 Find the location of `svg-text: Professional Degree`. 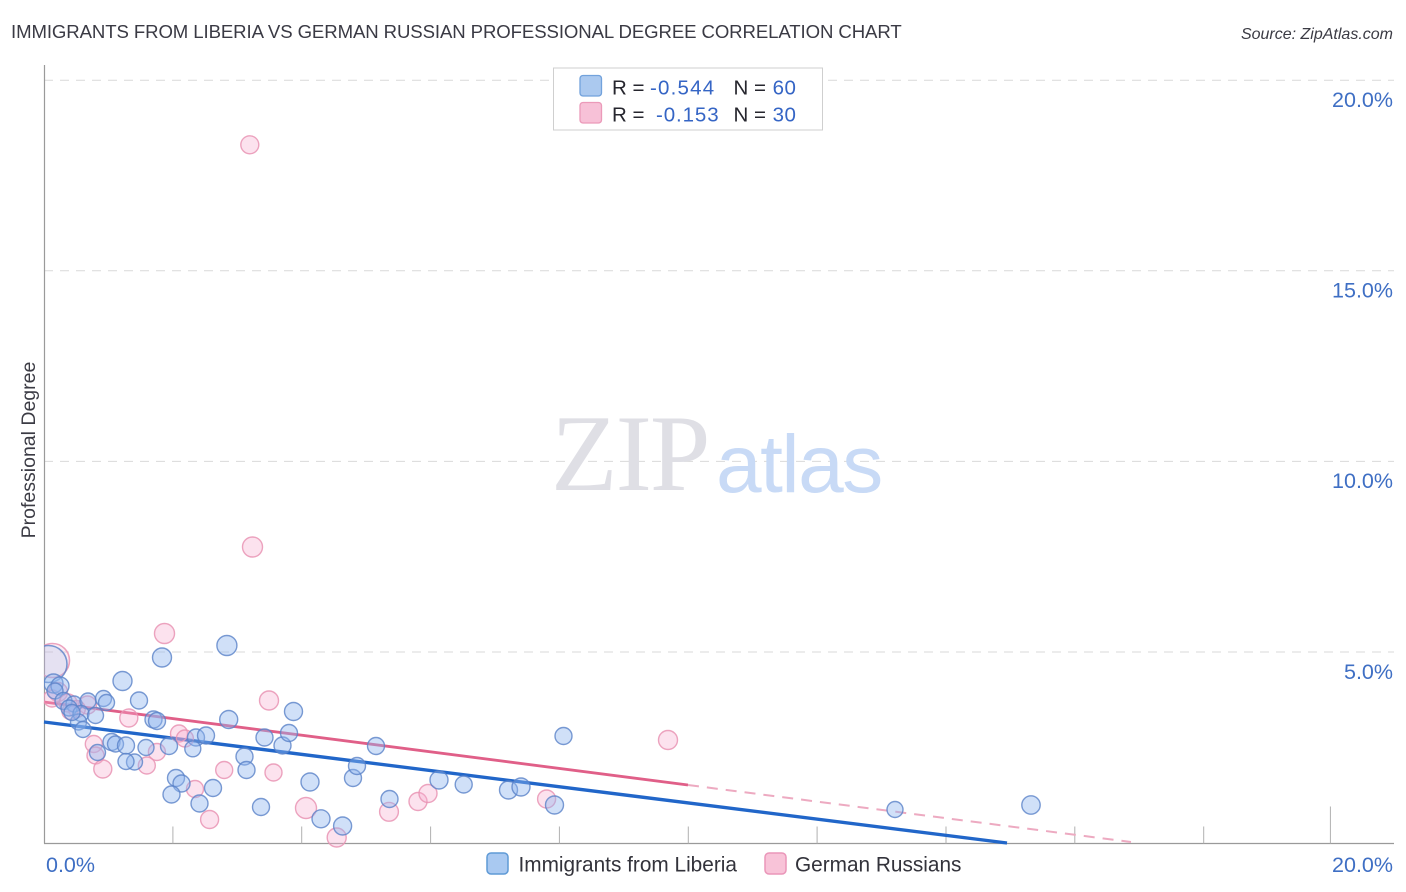

svg-text: Professional Degree is located at coordinates (29, 450).